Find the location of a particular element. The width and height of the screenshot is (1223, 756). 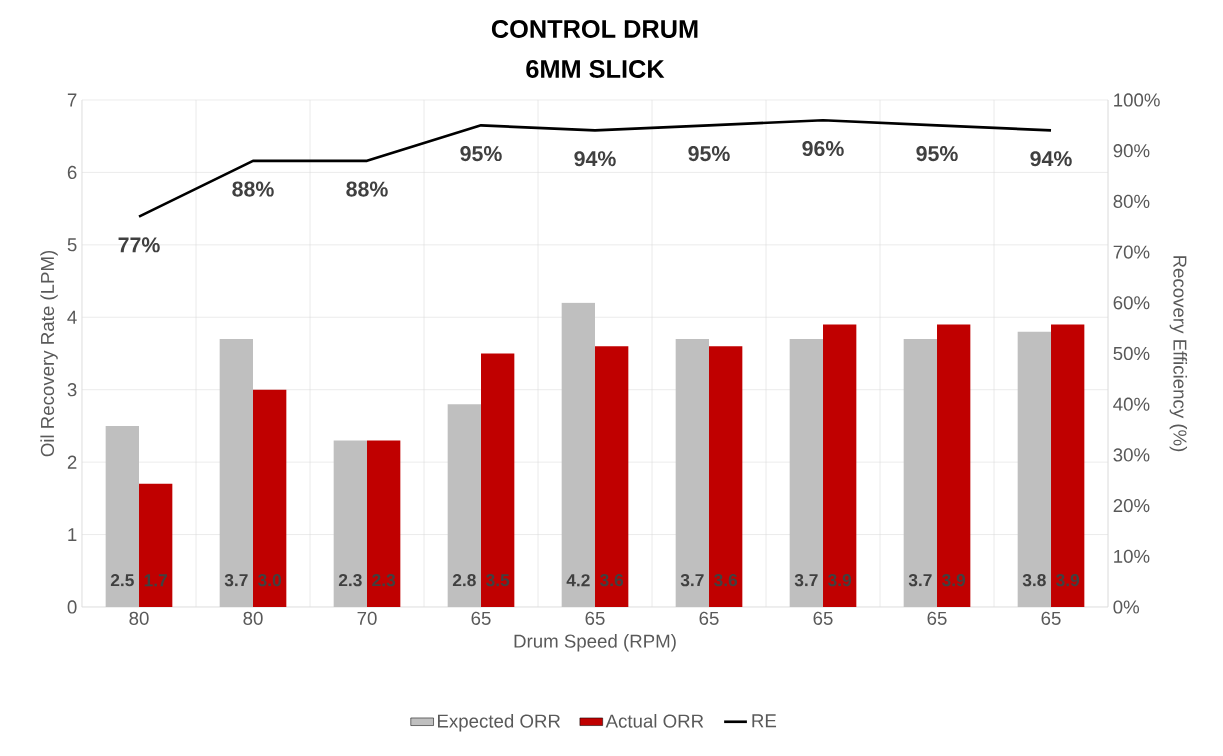

y2-axis-title: Recovery Efficiency (%) is located at coordinates (1178, 354).